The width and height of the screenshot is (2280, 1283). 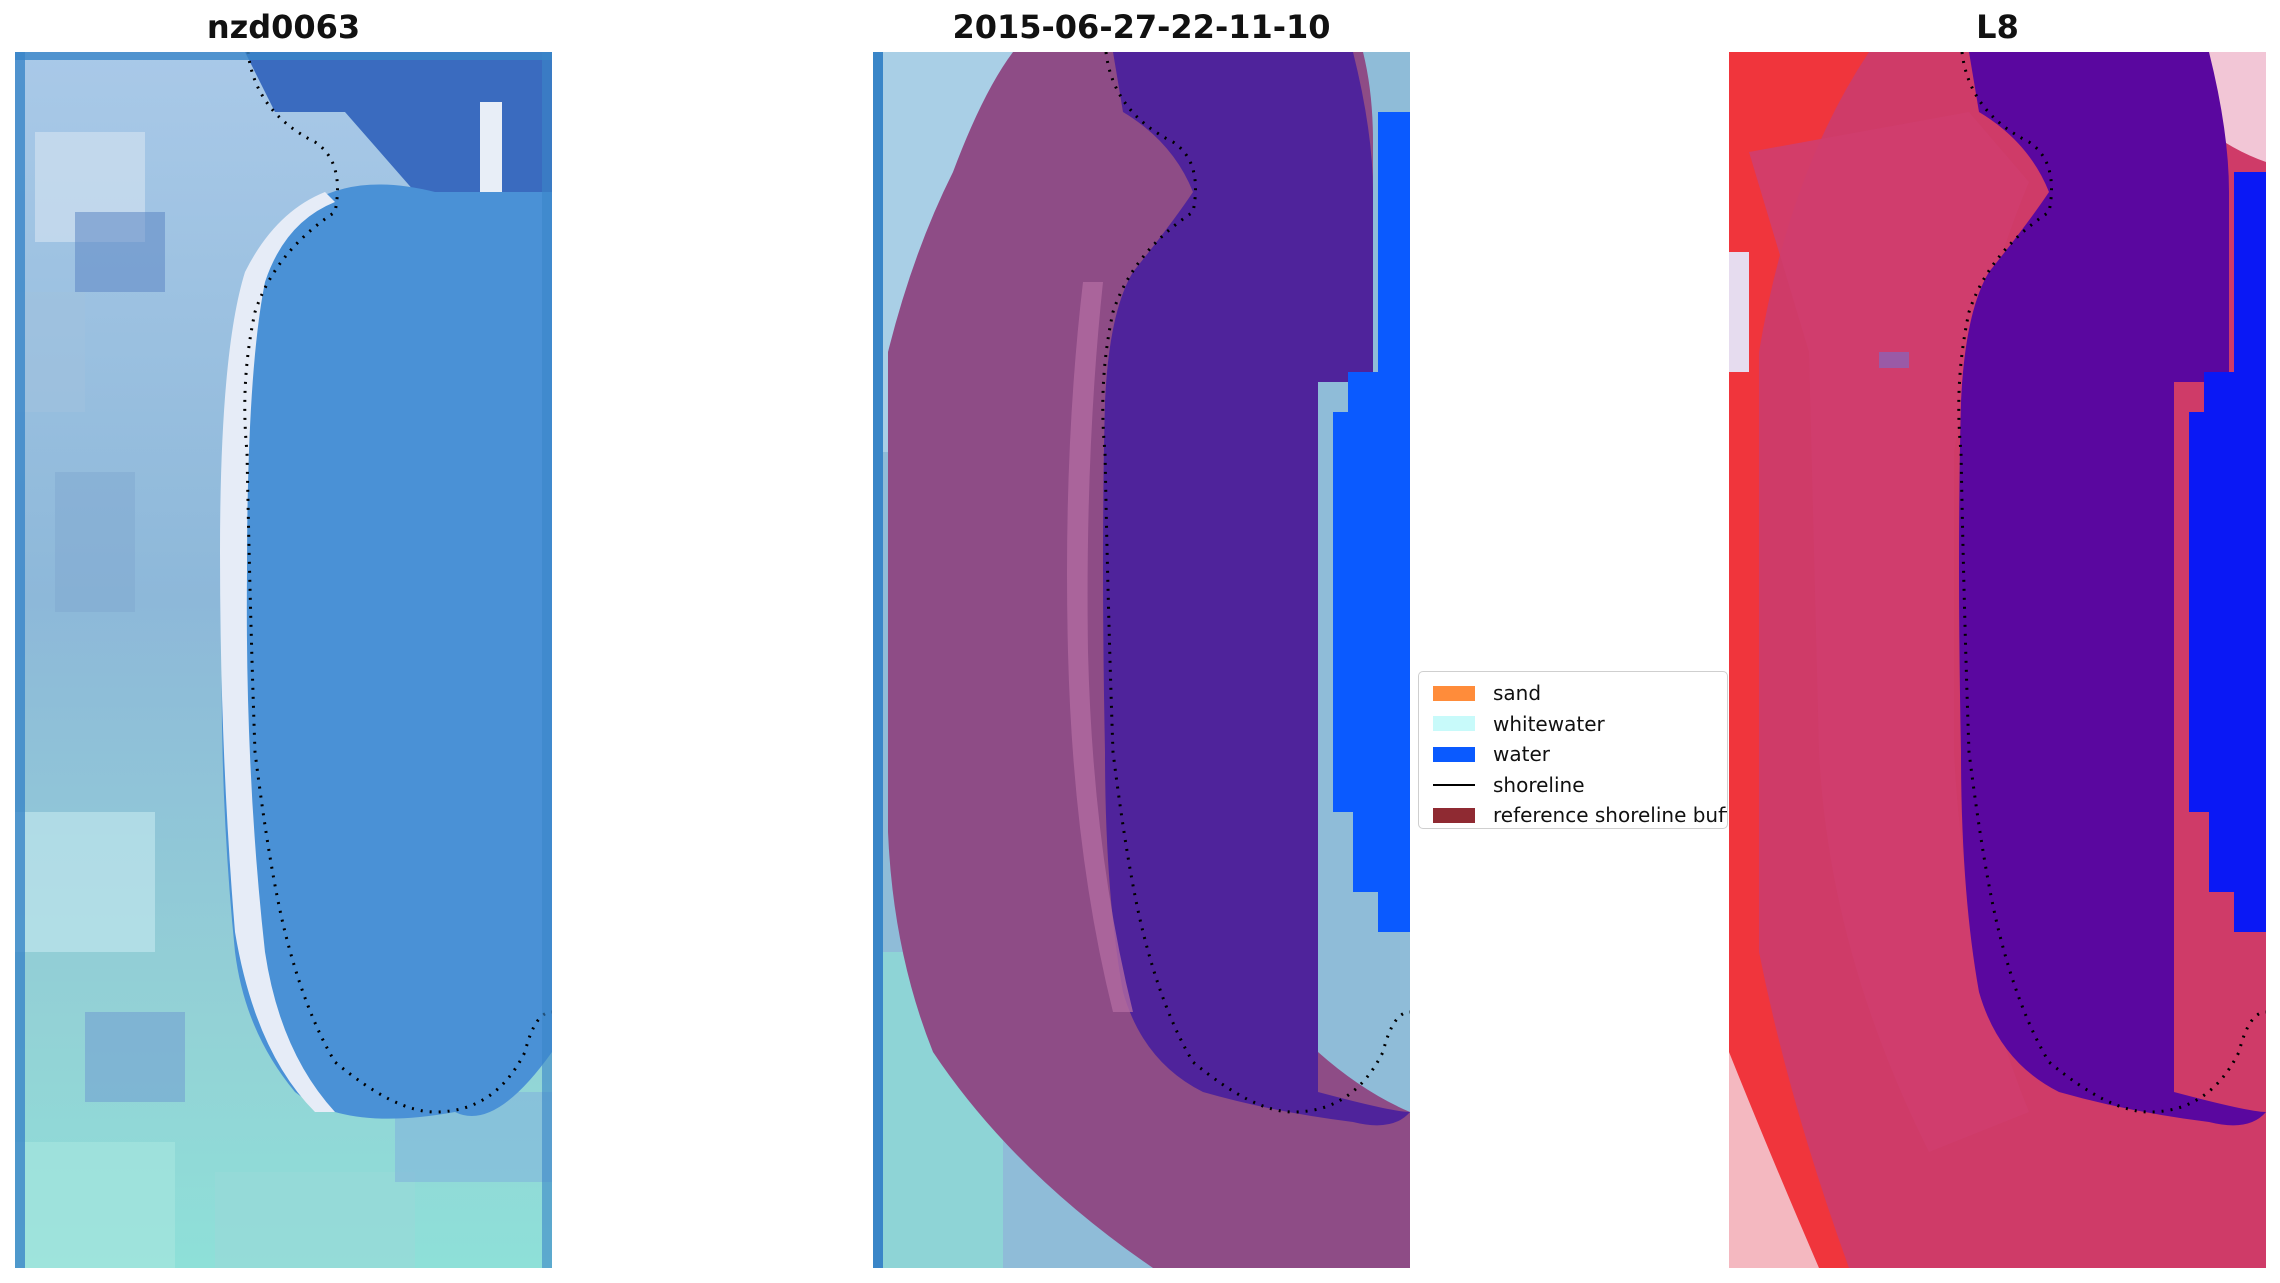 I want to click on panel-title-classification: 2015-06-27-22-11-10, so click(x=1141, y=27).